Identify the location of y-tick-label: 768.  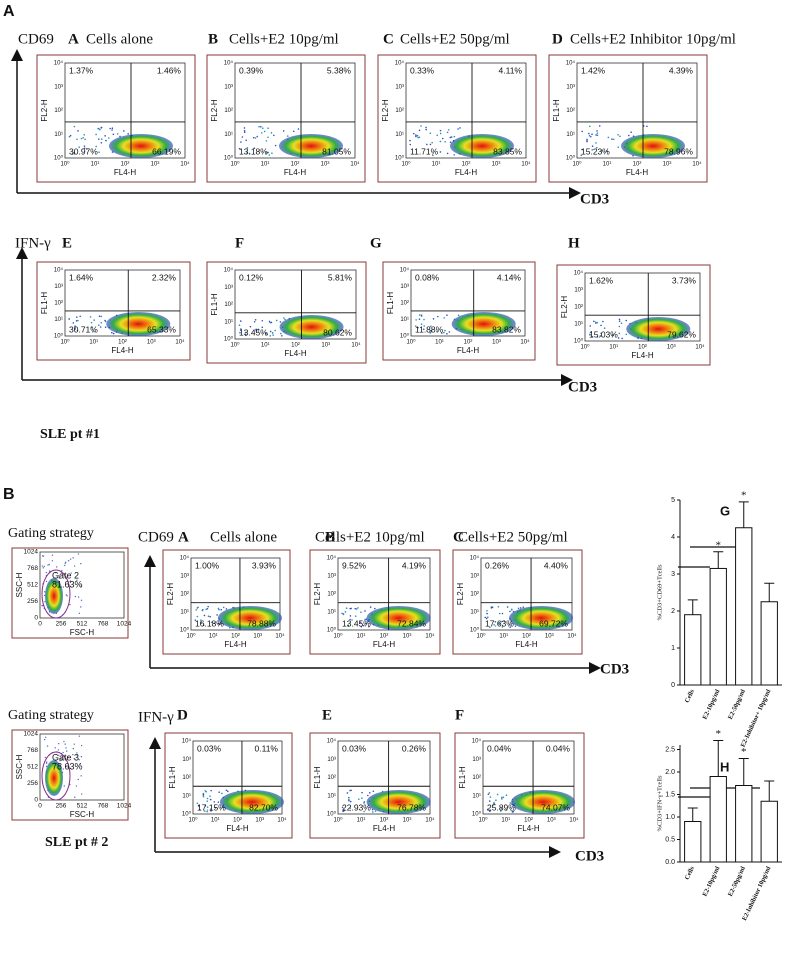
(32, 750).